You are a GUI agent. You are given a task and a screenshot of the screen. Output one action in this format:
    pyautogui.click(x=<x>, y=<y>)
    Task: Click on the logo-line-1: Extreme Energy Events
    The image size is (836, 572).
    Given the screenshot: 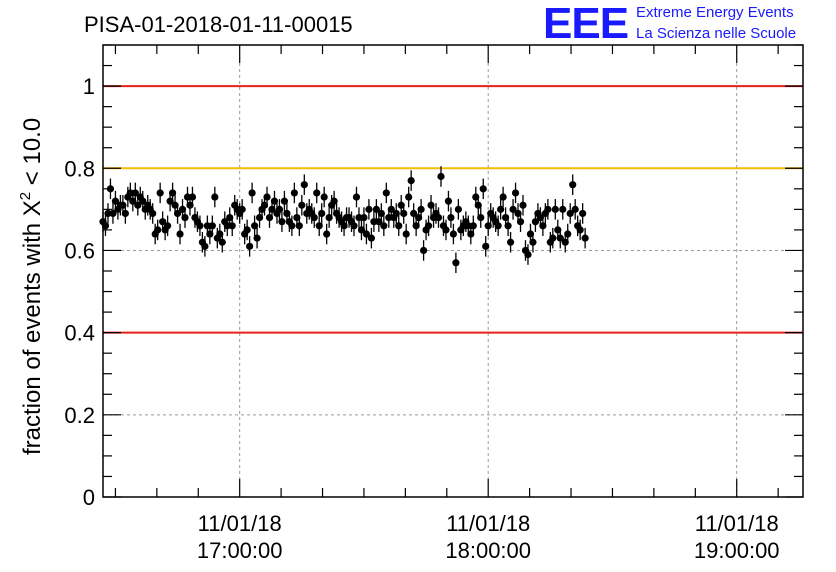 What is the action you would take?
    pyautogui.click(x=715, y=12)
    